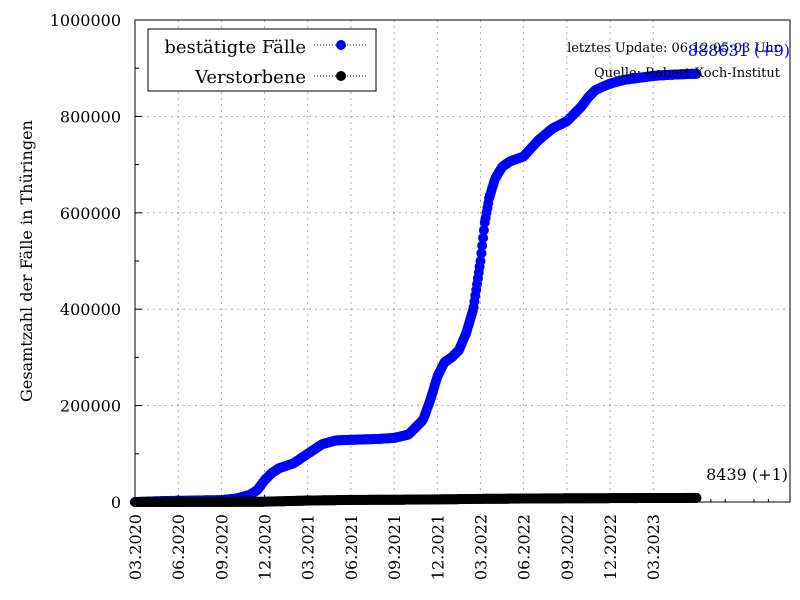 The image size is (800, 600). I want to click on x-tick-label: 12.2020, so click(265, 547).